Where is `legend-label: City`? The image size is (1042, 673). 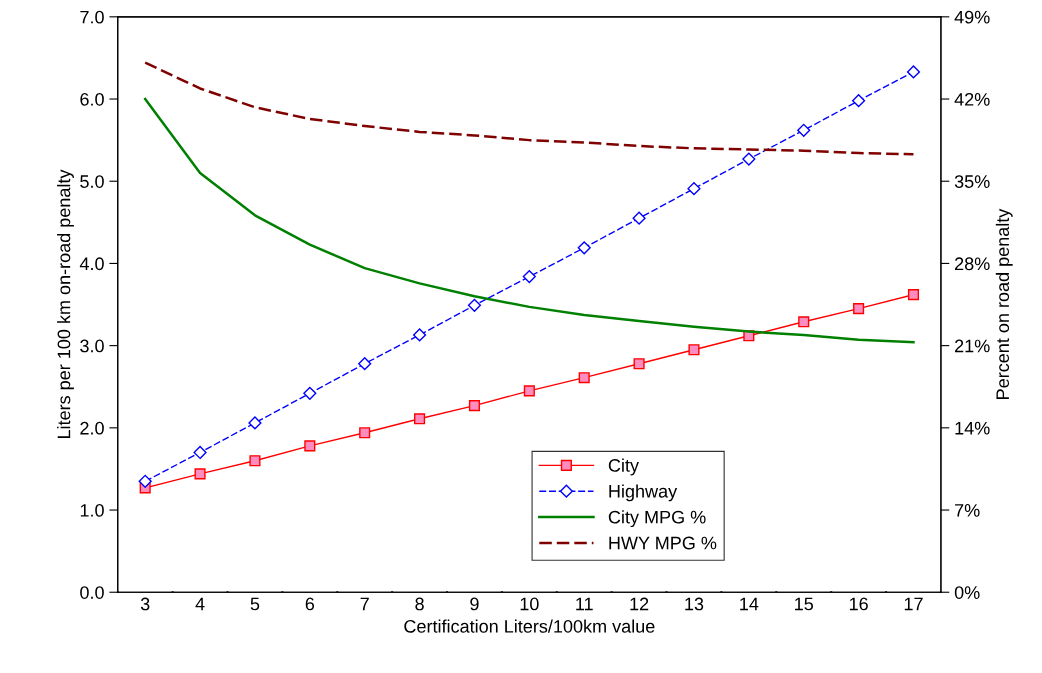
legend-label: City is located at coordinates (623, 467).